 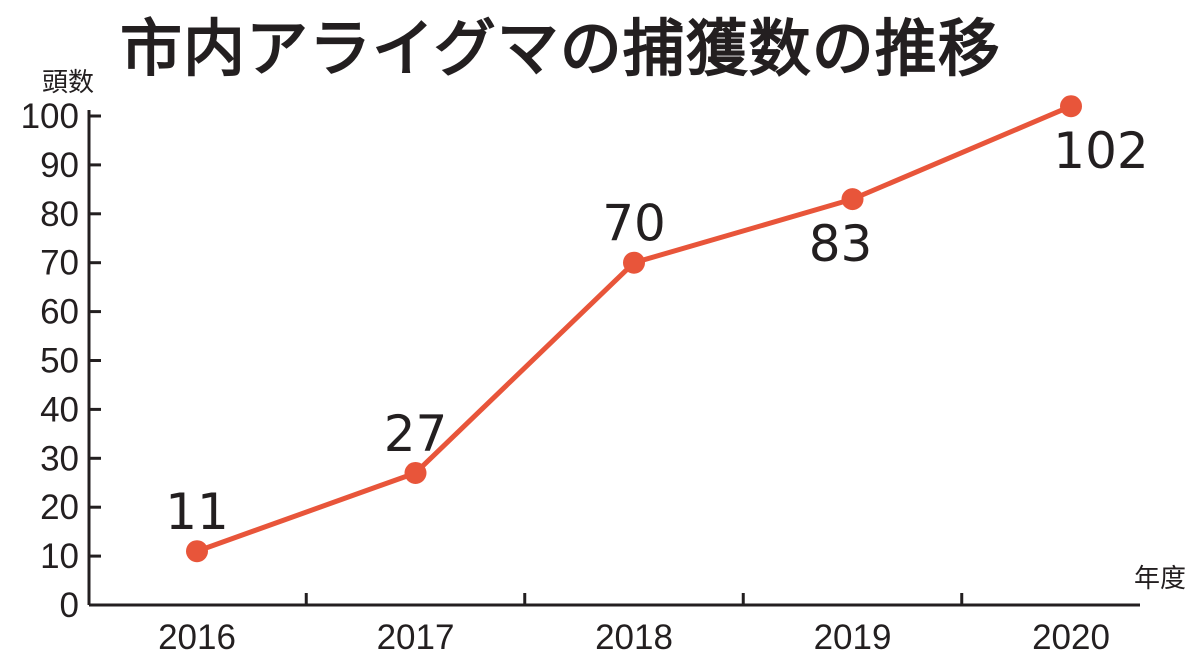 I want to click on x-axis-label: 年度, so click(x=1160, y=579).